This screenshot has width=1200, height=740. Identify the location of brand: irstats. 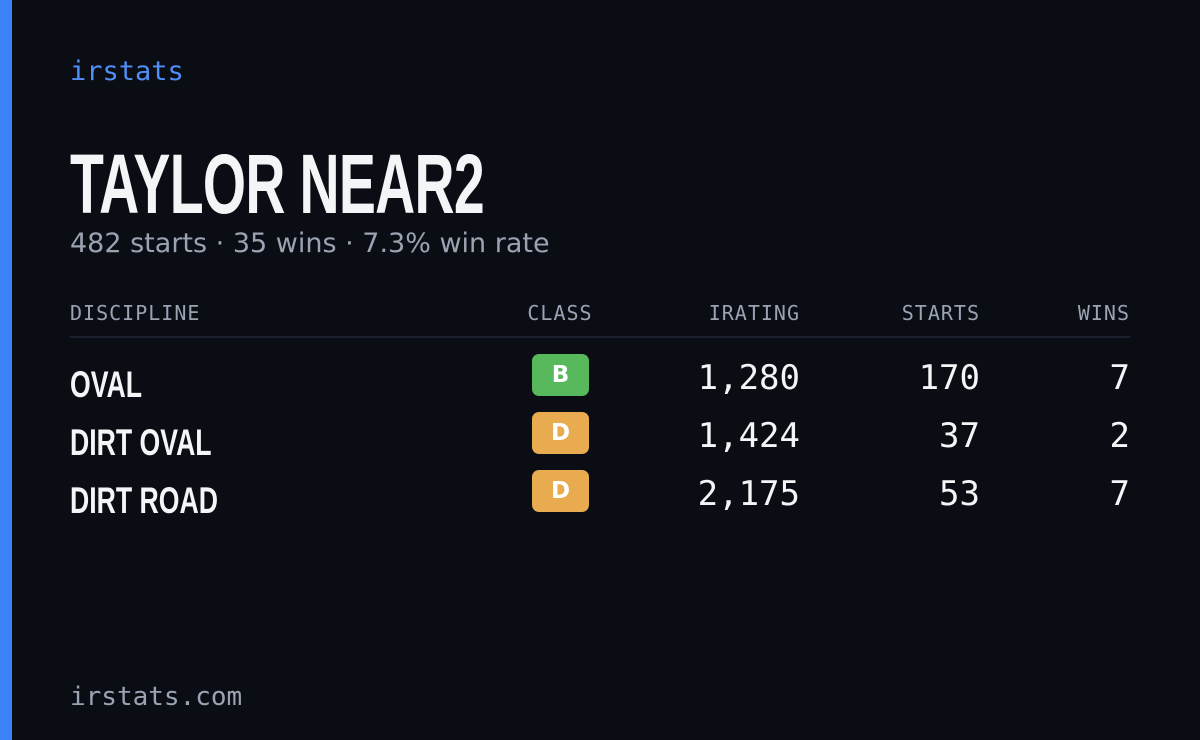
(127, 71).